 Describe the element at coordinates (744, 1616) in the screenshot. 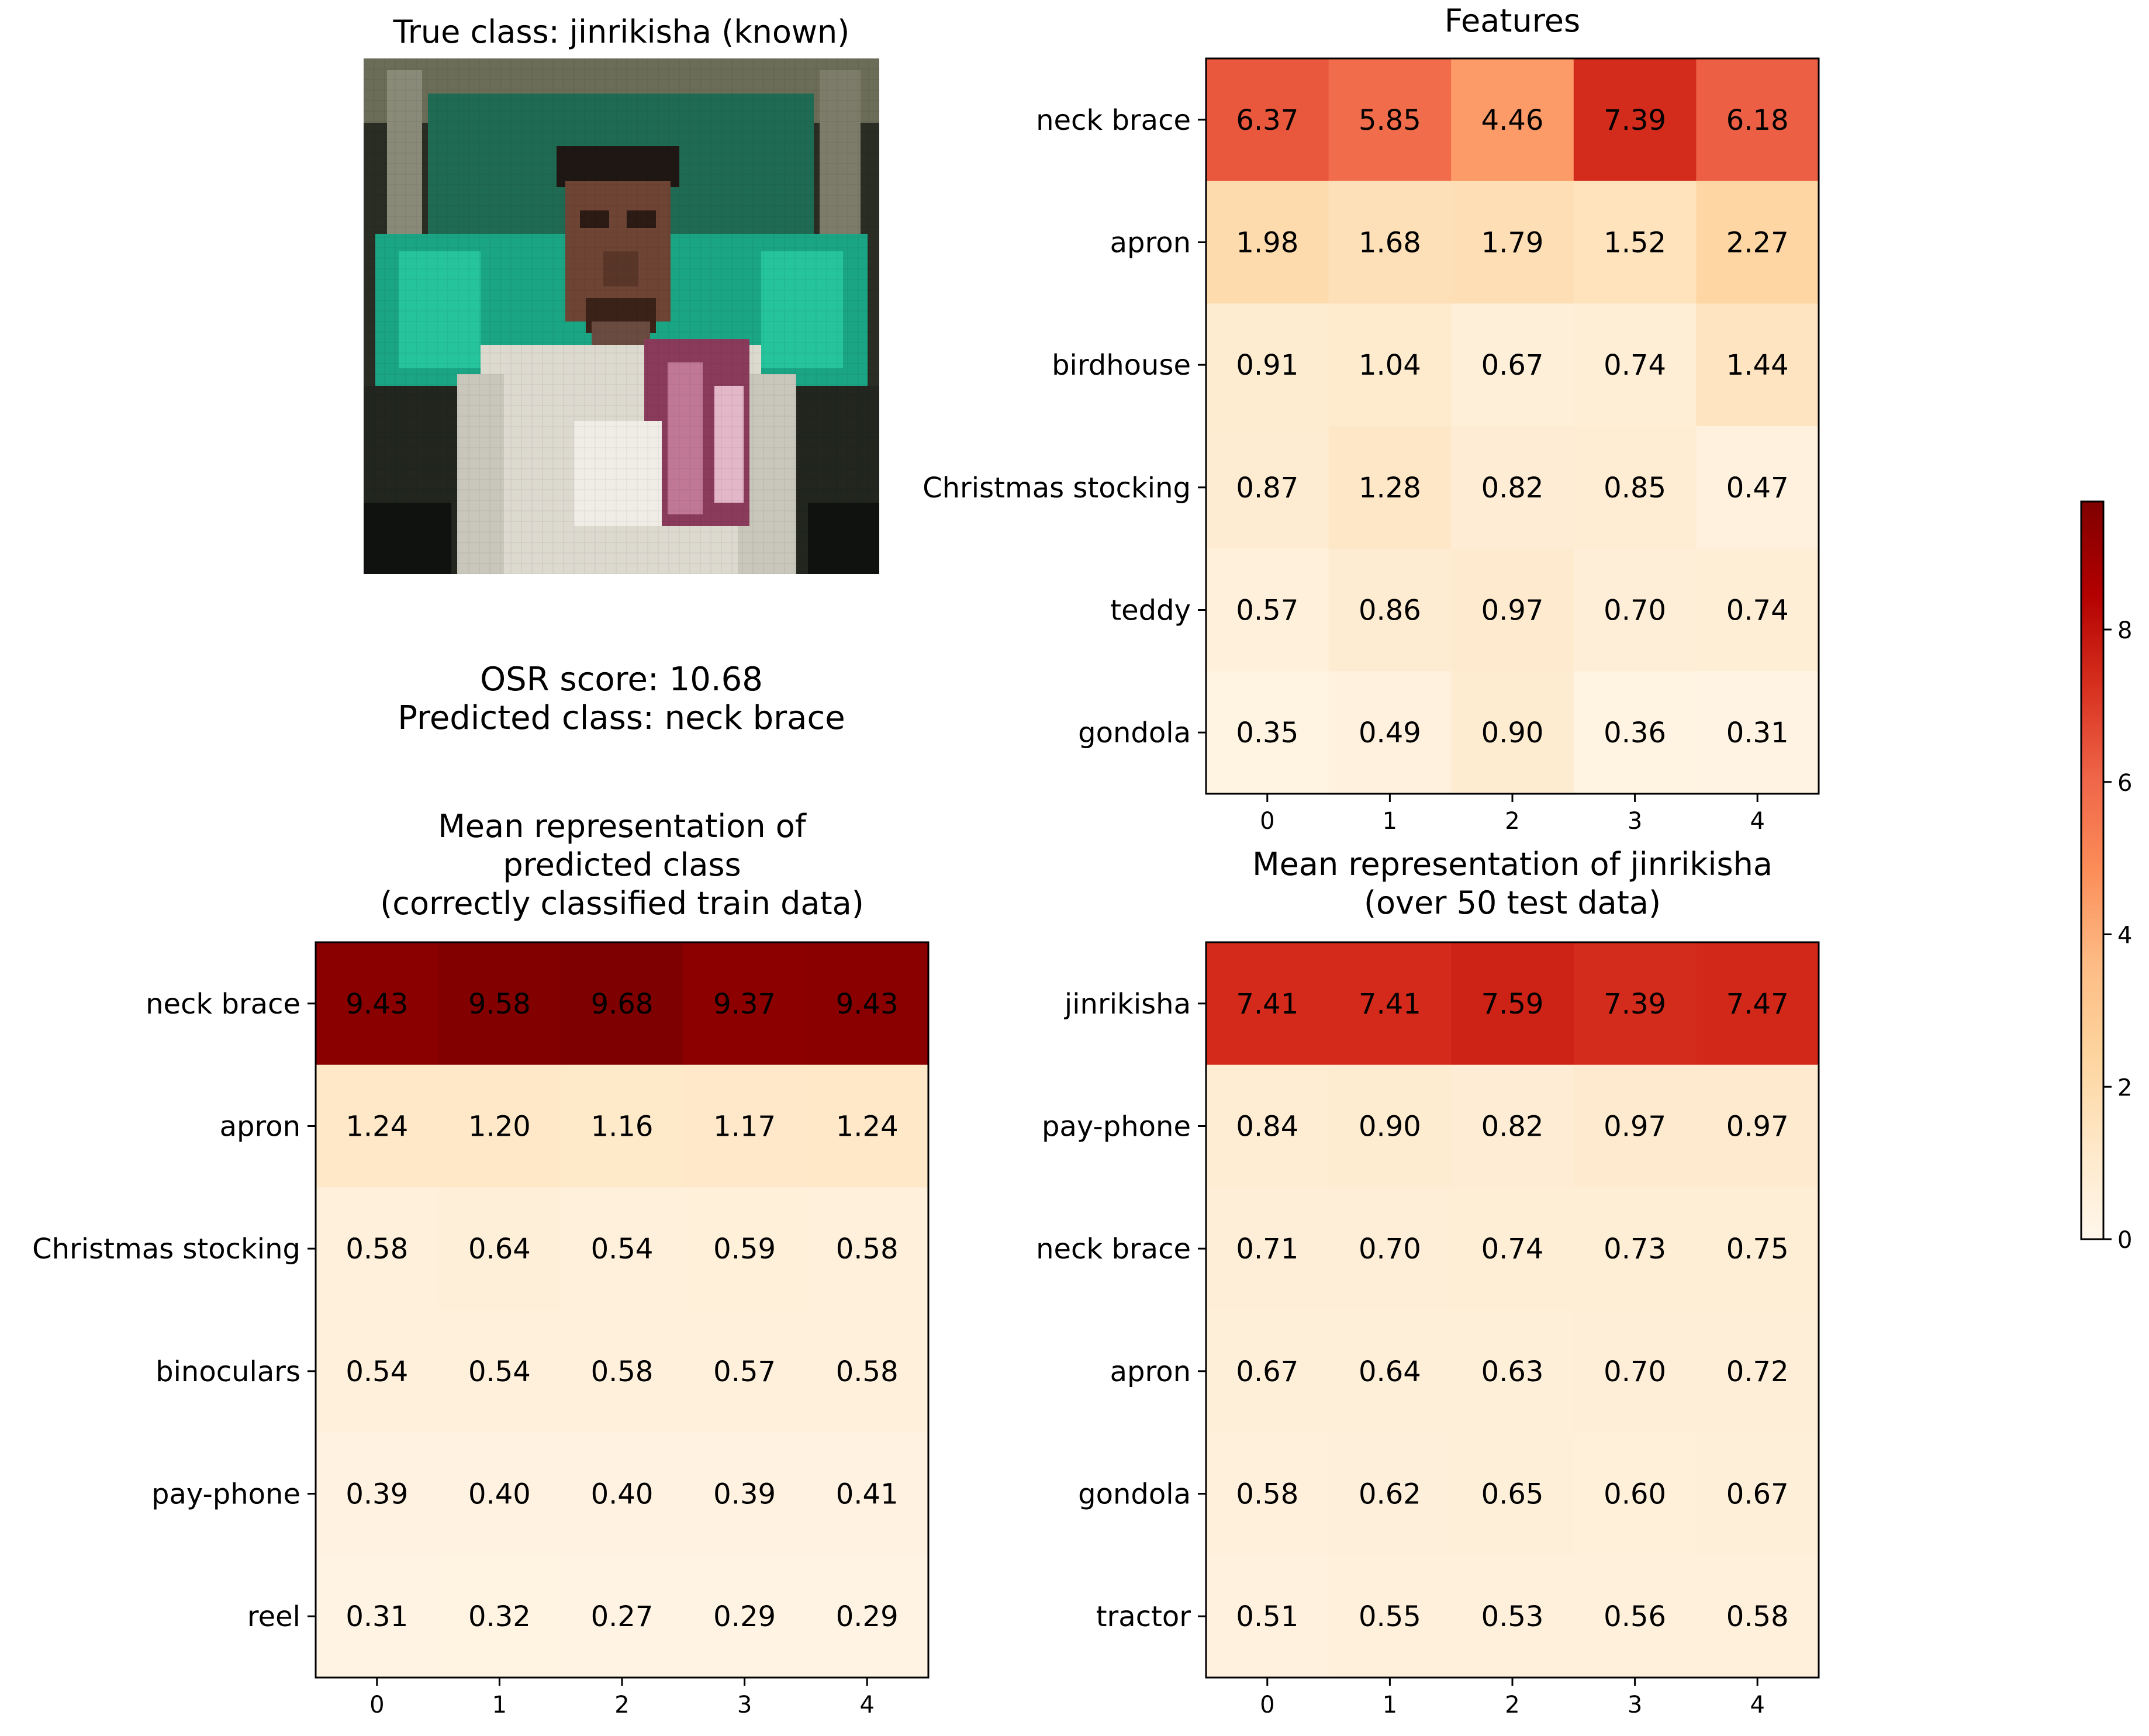

I see `cell-value-label: 0.29` at that location.